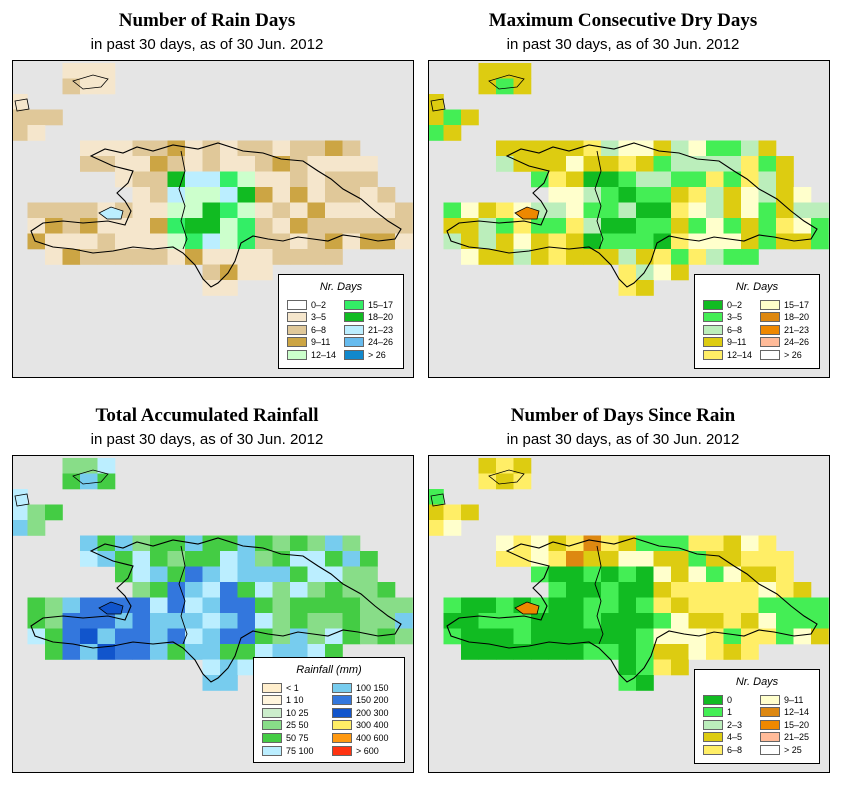 This screenshot has width=853, height=793. Describe the element at coordinates (793, 354) in the screenshot. I see `legend-label: > 26` at that location.